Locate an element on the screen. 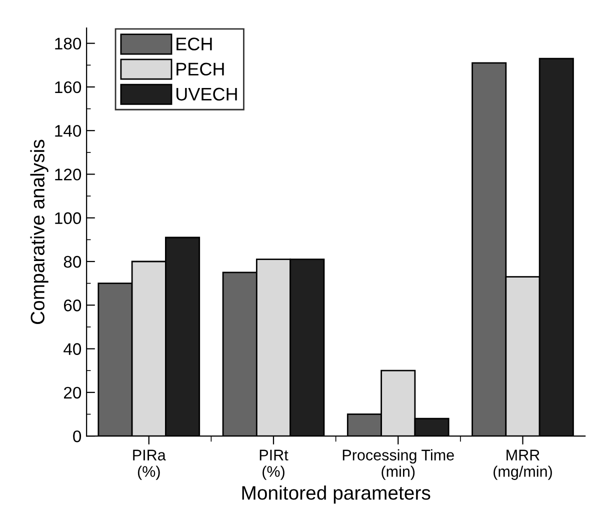 The image size is (597, 510). y-axis-title: Comparative analysis is located at coordinates (39, 232).